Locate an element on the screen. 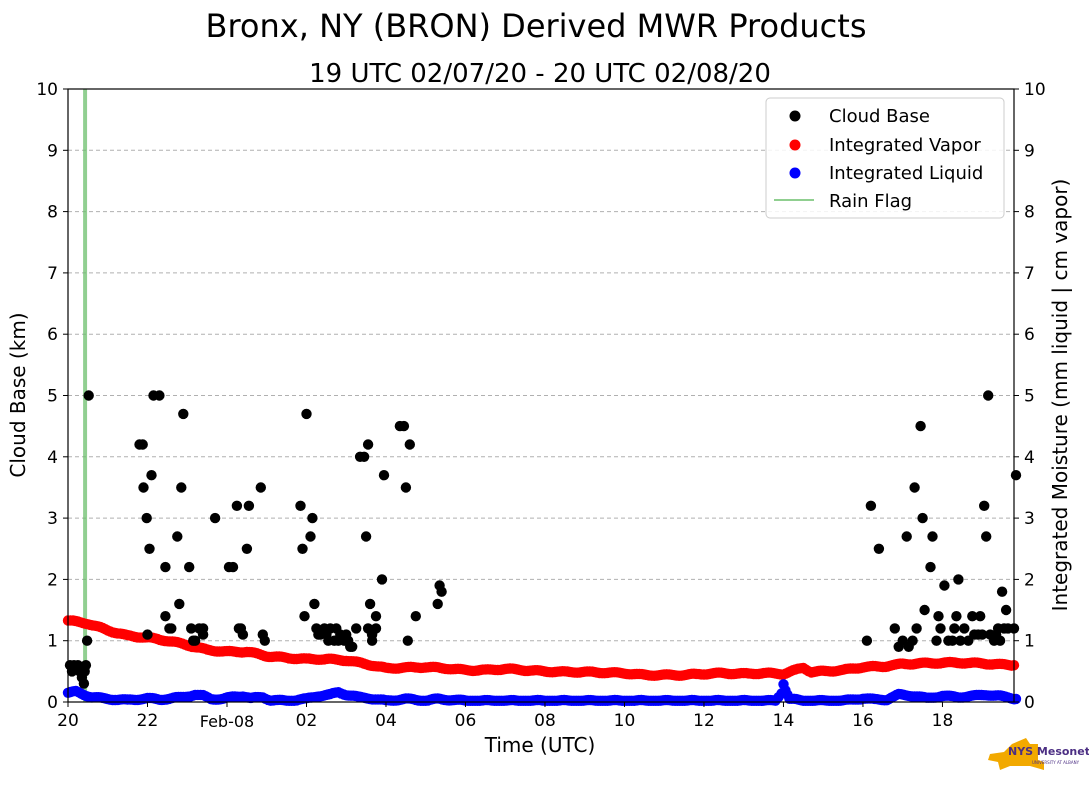 Image resolution: width=1089 pixels, height=804 pixels. x-tick-label: 12 is located at coordinates (704, 721).